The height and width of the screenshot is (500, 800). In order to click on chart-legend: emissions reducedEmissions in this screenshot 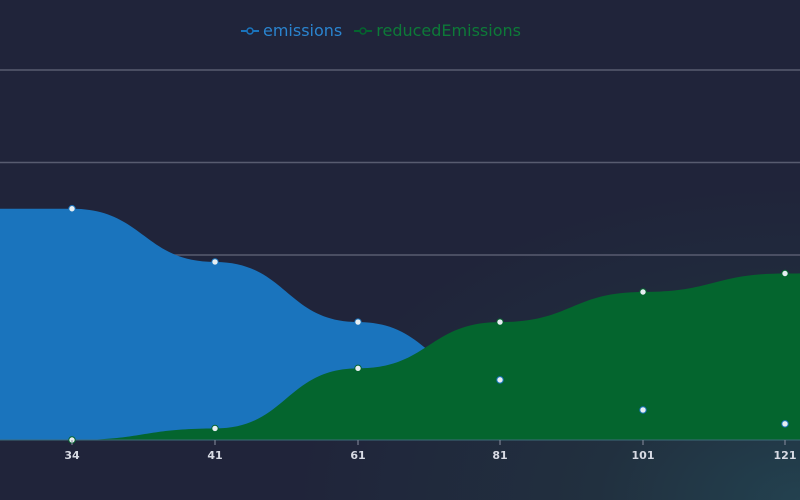, I will do `click(381, 30)`.